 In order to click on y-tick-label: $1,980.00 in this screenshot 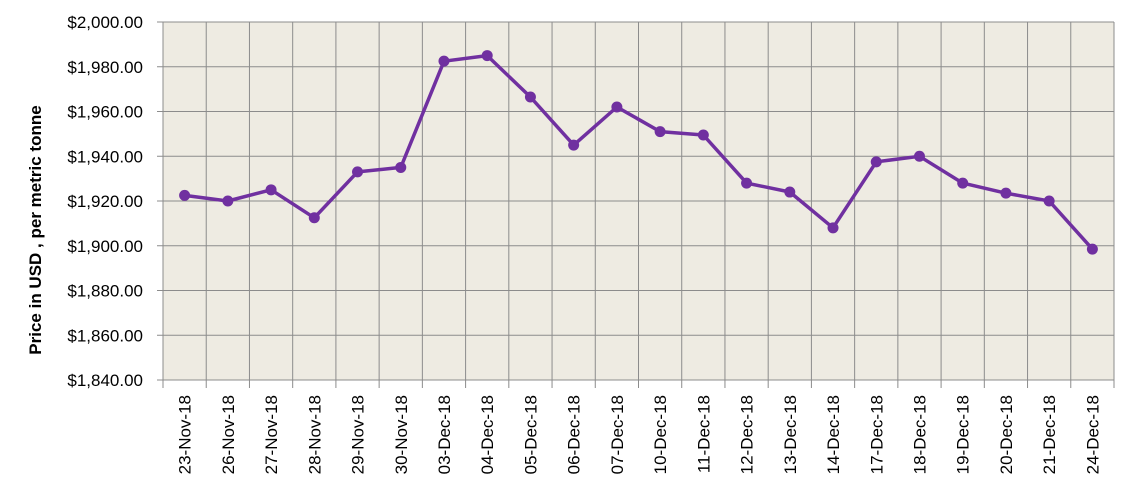, I will do `click(105, 67)`.